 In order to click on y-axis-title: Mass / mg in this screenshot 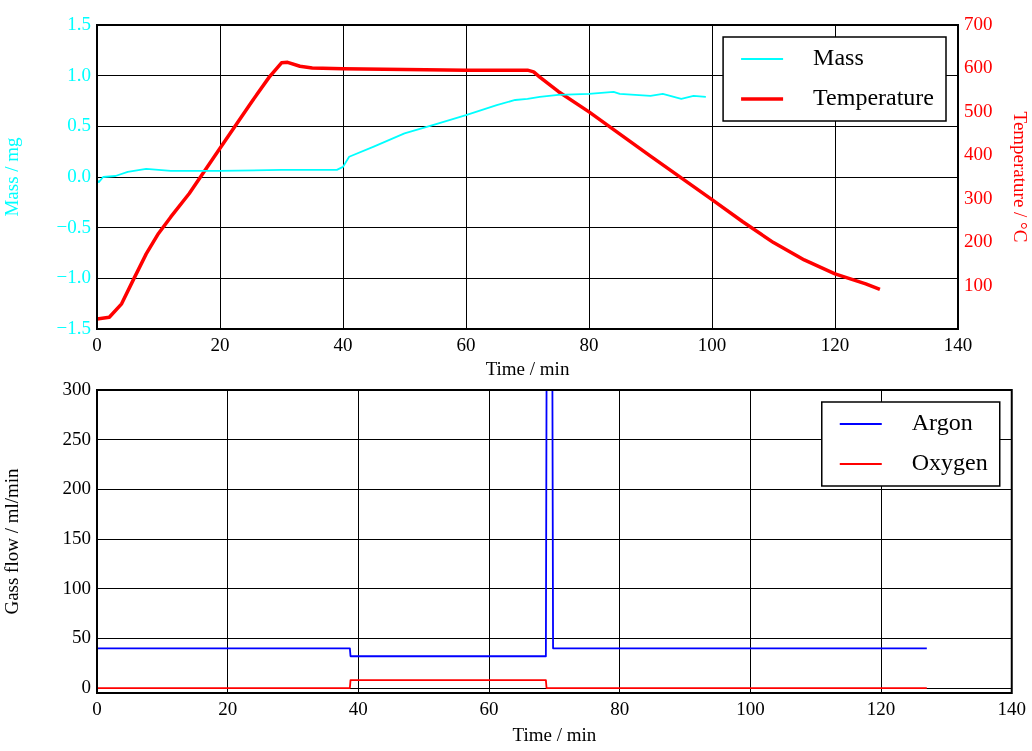, I will do `click(12, 176)`.